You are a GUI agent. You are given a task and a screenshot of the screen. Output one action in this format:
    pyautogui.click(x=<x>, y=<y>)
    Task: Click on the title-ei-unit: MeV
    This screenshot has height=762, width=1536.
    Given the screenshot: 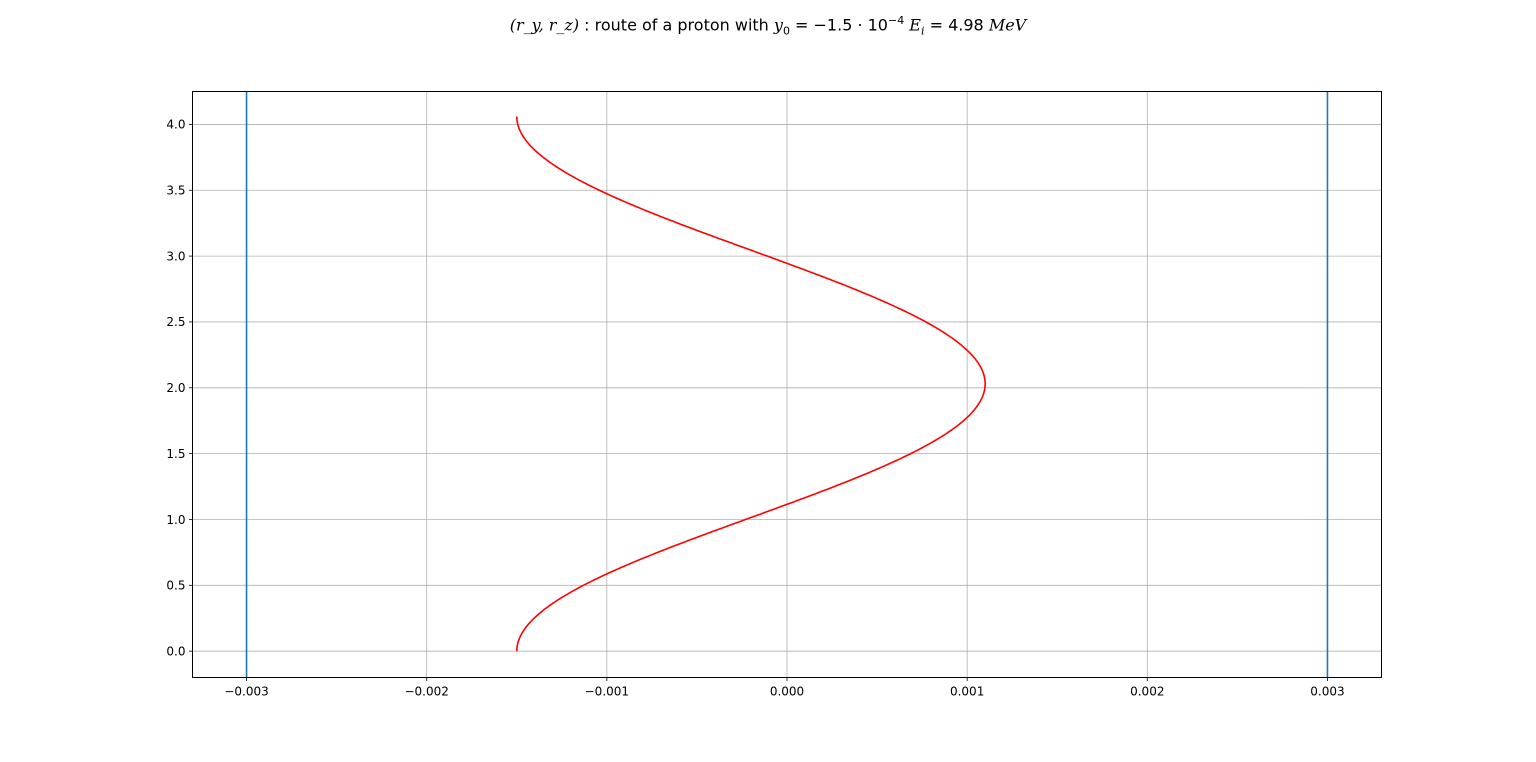 What is the action you would take?
    pyautogui.click(x=1007, y=25)
    